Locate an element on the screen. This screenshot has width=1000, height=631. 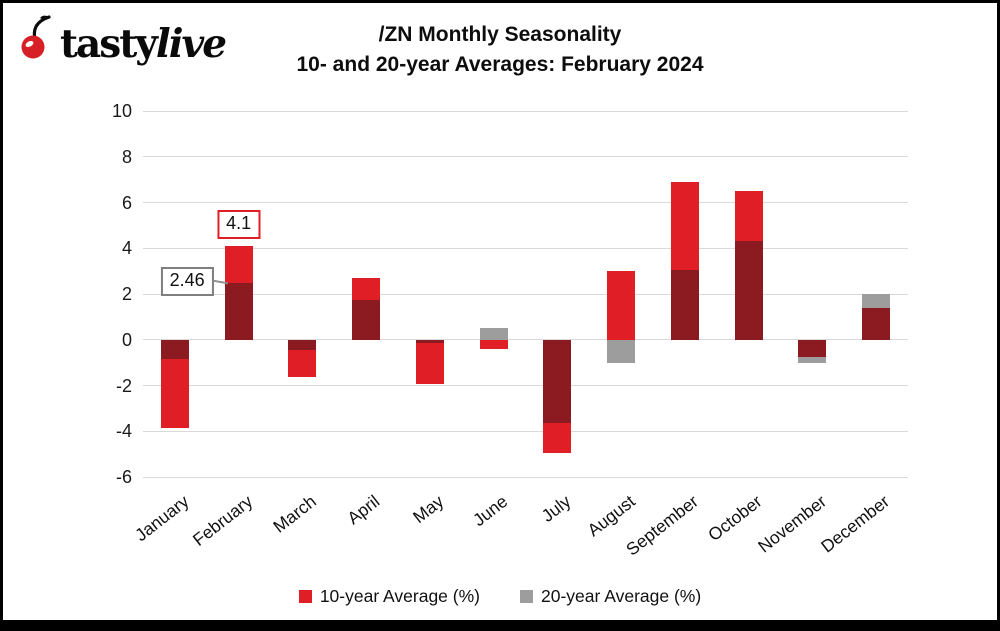
logo-wordmark: tastylive is located at coordinates (143, 44).